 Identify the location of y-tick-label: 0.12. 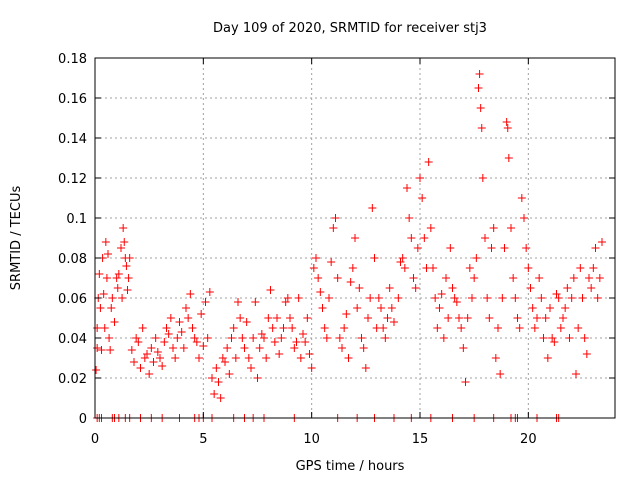
(72, 179).